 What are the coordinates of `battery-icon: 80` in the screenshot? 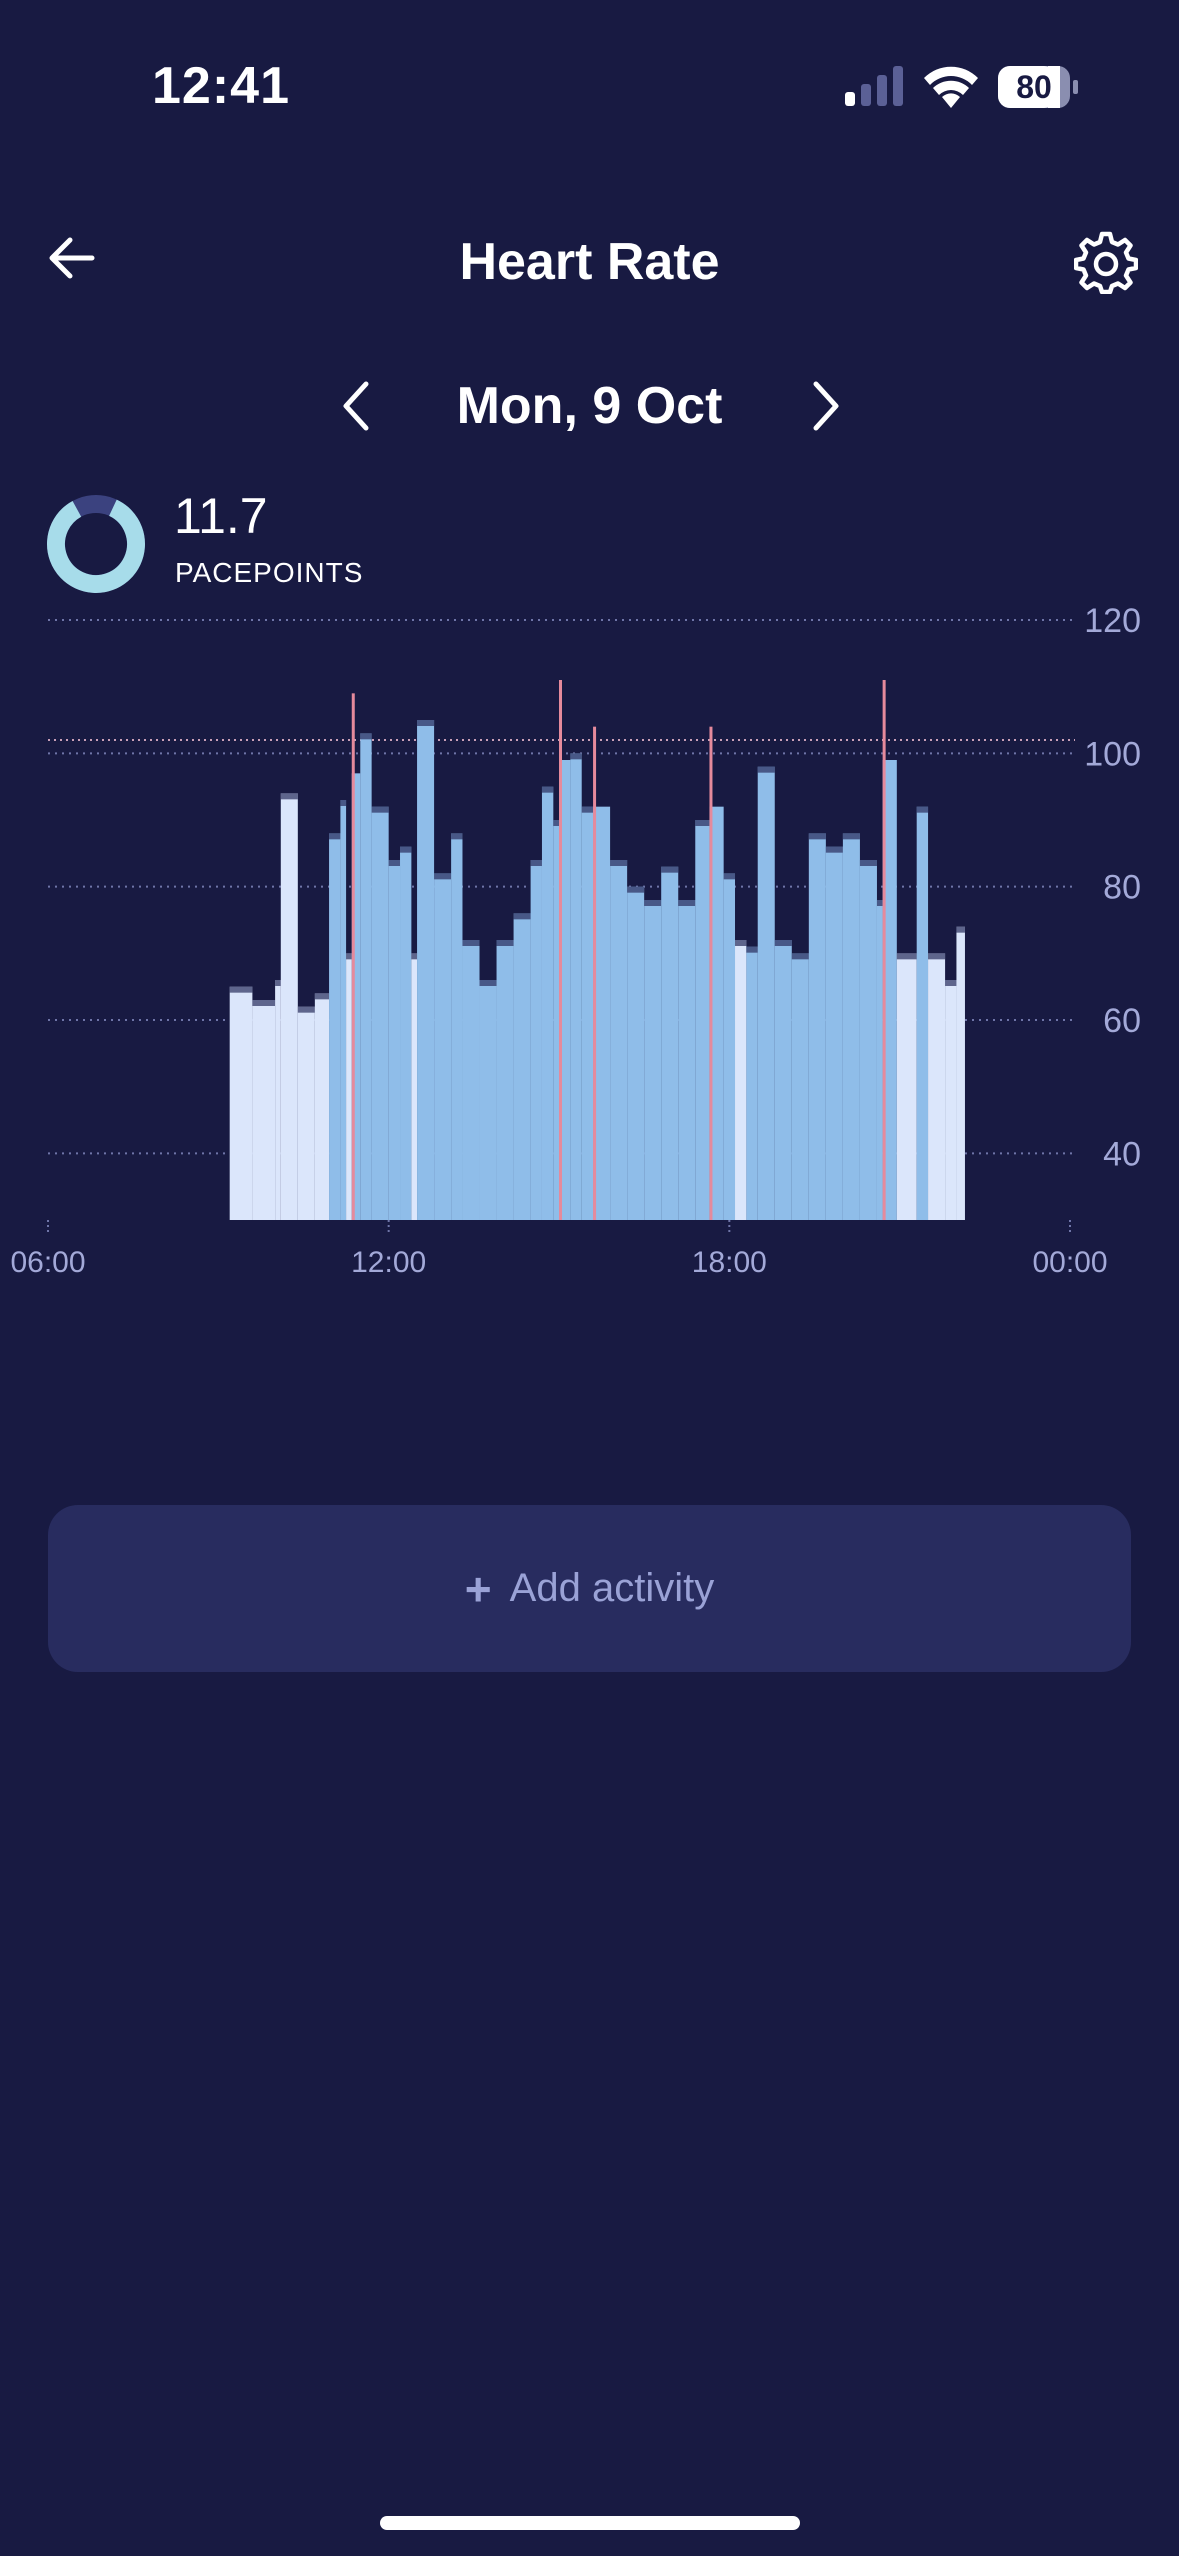 It's located at (1038, 87).